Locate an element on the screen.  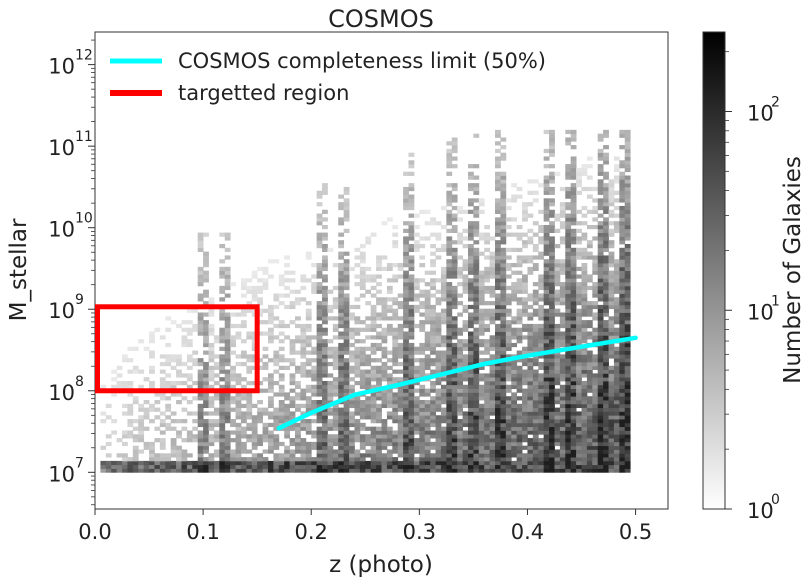
targetted-region-rect is located at coordinates (177, 349).